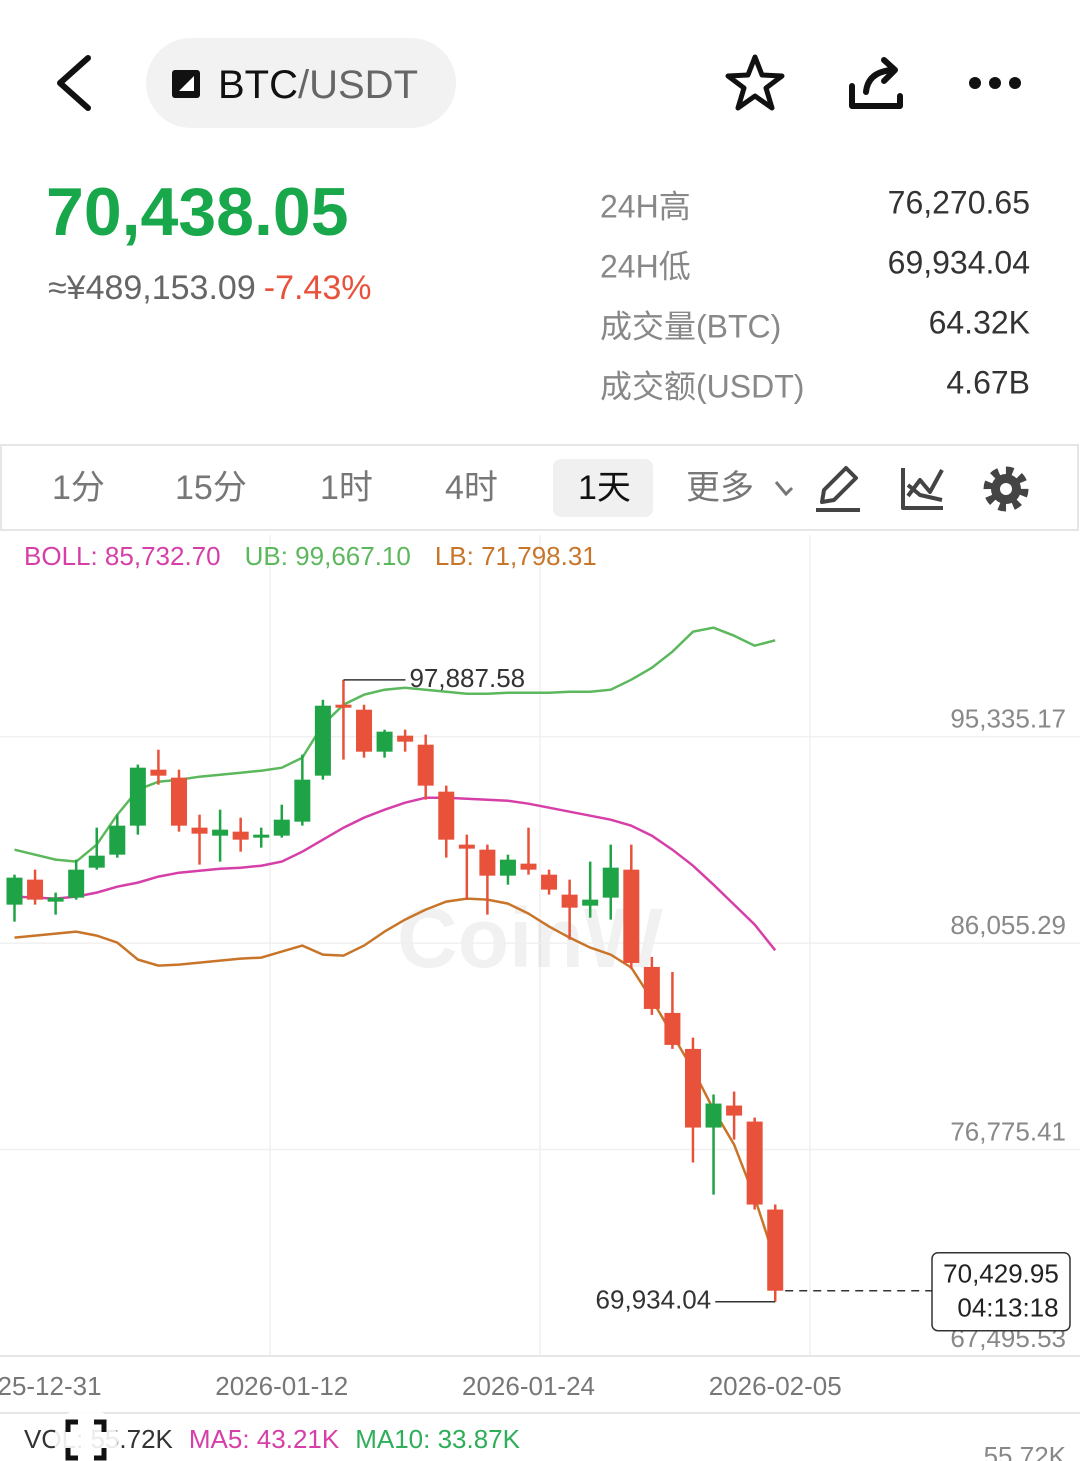 The image size is (1080, 1461). Describe the element at coordinates (839, 485) in the screenshot. I see `pencil-icon` at that location.